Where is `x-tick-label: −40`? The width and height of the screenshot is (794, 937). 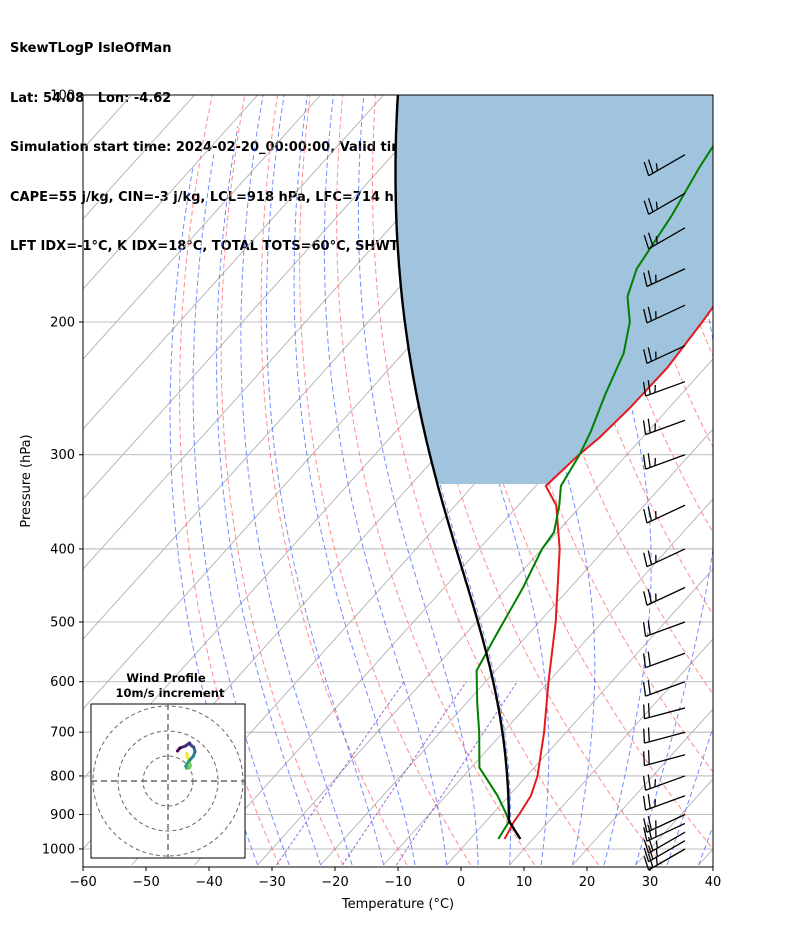 x-tick-label: −40 is located at coordinates (208, 882).